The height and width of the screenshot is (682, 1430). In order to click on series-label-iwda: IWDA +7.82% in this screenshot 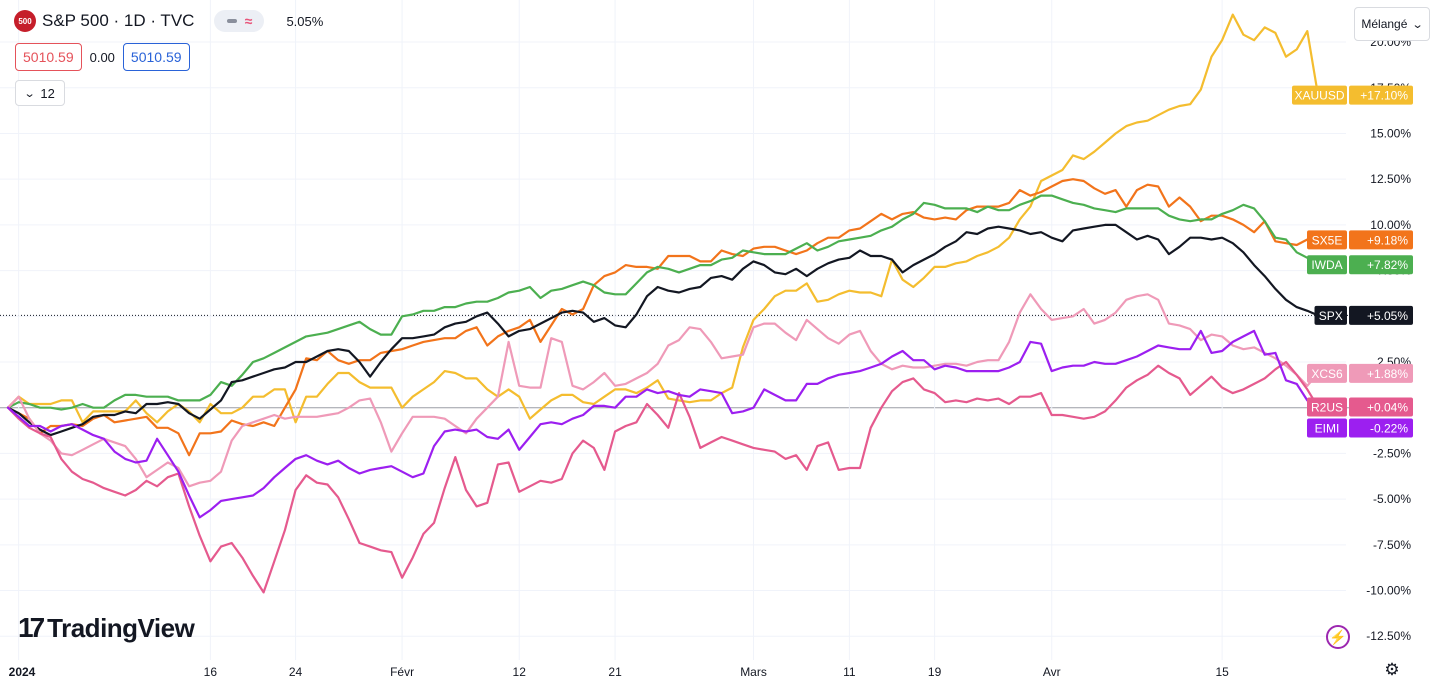, I will do `click(1360, 265)`.